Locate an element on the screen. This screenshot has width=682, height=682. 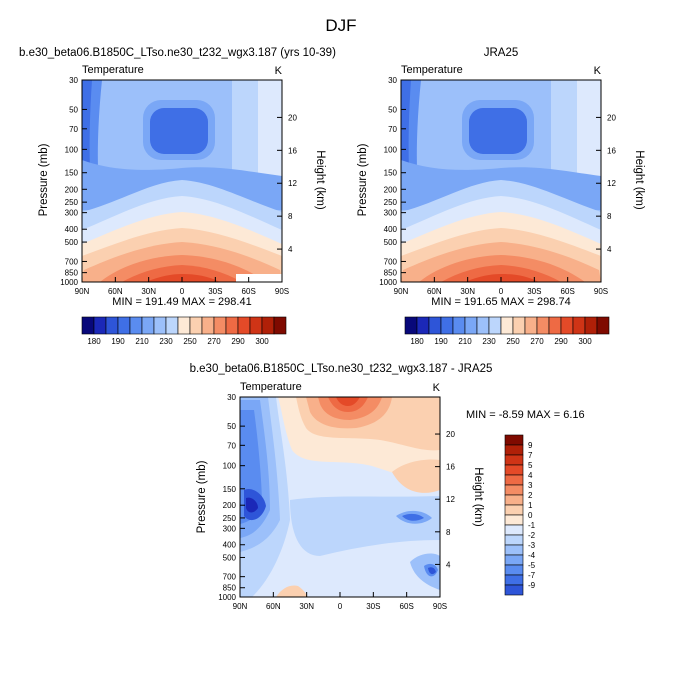
panel-model-ylabel: Pressure (mb) is located at coordinates (44, 179).